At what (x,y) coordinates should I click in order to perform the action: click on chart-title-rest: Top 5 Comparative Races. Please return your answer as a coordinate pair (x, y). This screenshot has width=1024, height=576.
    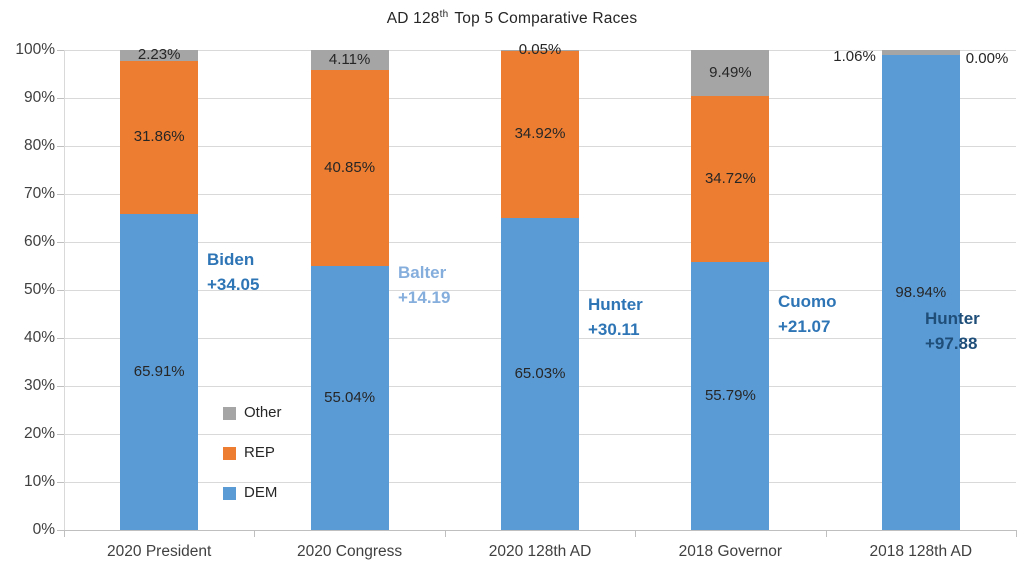
    Looking at the image, I should click on (546, 19).